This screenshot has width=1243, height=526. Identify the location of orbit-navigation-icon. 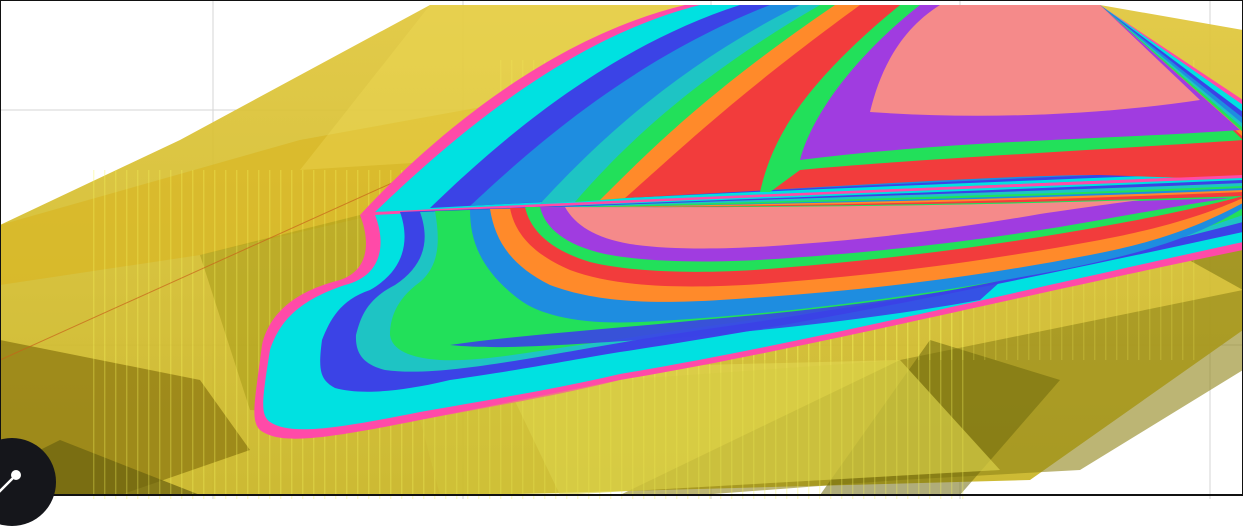
(10, 481).